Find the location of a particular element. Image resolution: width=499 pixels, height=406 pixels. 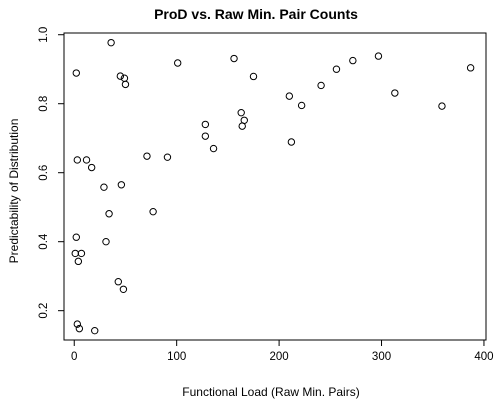

chart-title: ProD vs. Raw Min. Pair Counts is located at coordinates (256, 14).